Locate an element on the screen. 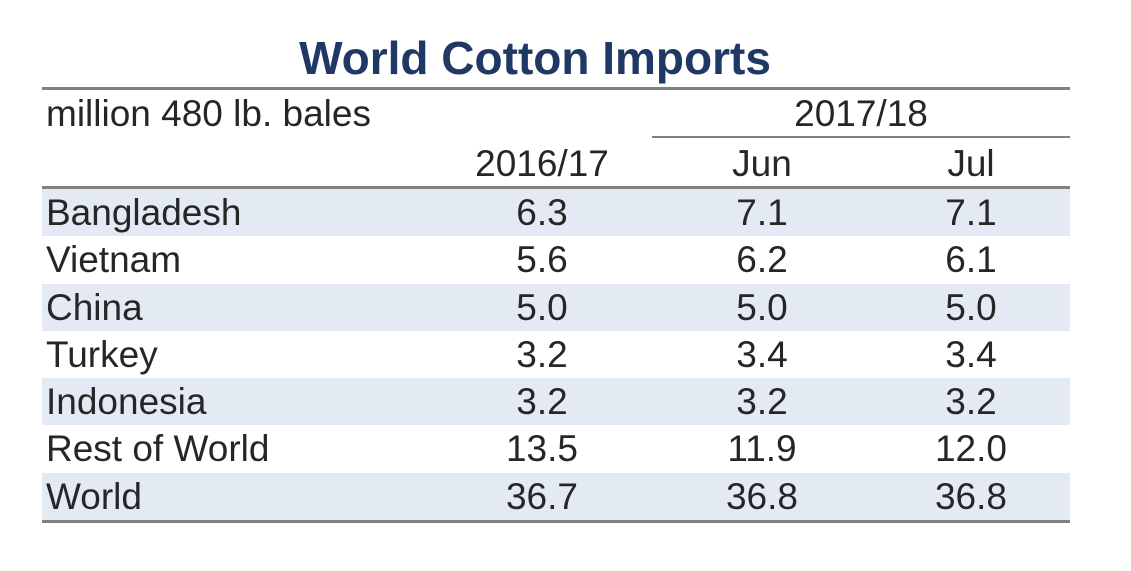  table-row: World 36.7 36.8 36.8 is located at coordinates (556, 496).